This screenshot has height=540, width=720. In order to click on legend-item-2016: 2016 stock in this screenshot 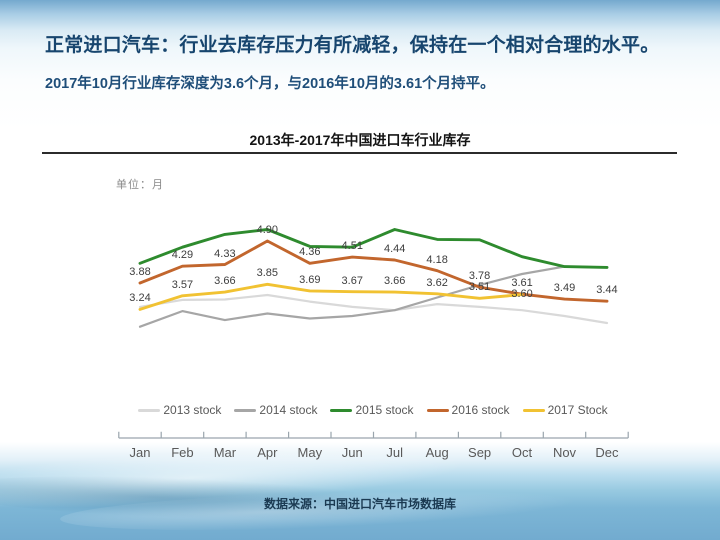, I will do `click(468, 410)`.